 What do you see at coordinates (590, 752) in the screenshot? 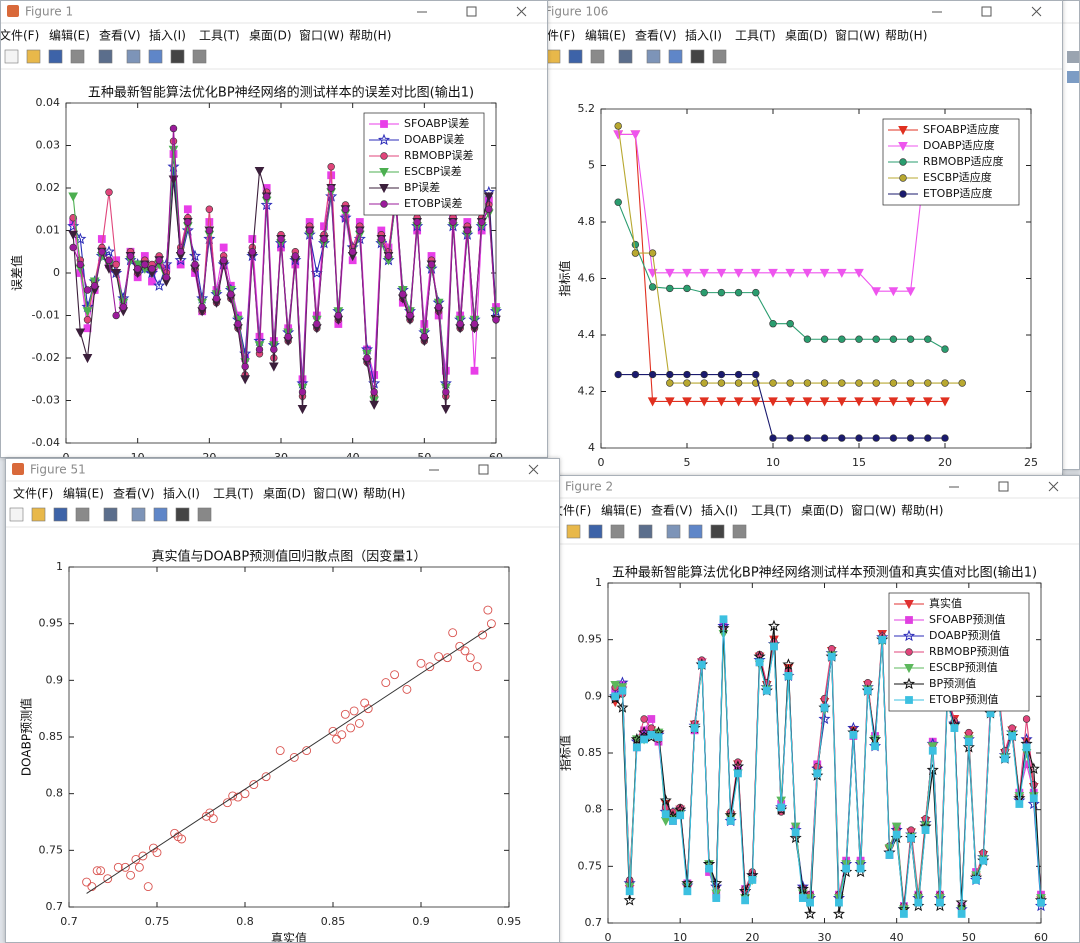
I see `y-tick-label: 0.85` at bounding box center [590, 752].